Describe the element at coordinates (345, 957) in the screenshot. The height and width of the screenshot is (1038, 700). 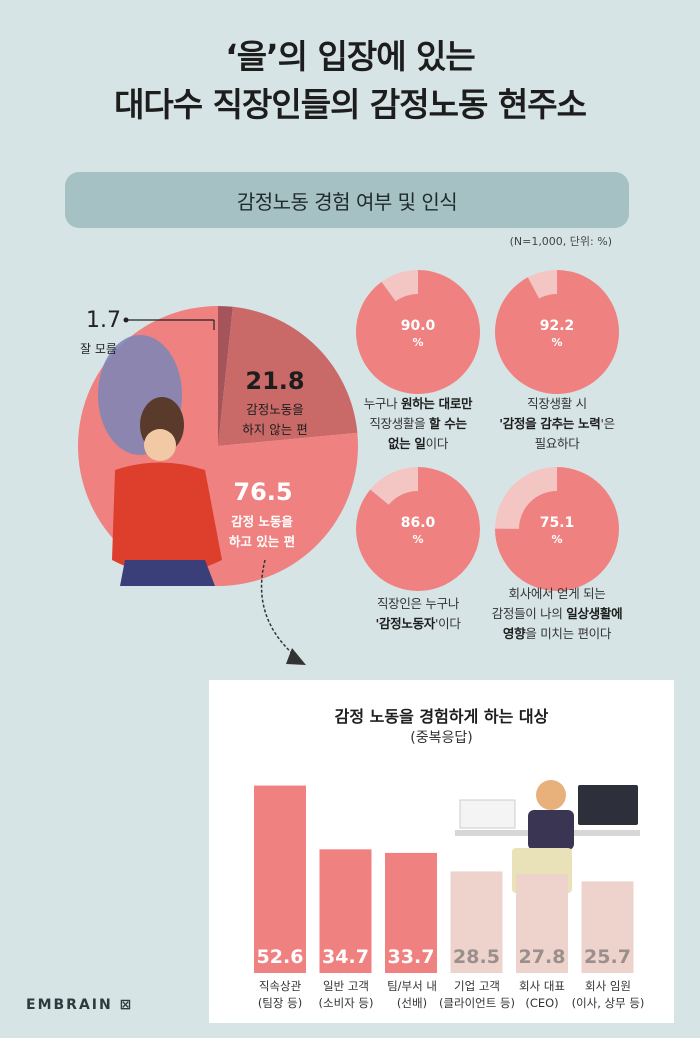
I see `bar-value-1: 34.7` at that location.